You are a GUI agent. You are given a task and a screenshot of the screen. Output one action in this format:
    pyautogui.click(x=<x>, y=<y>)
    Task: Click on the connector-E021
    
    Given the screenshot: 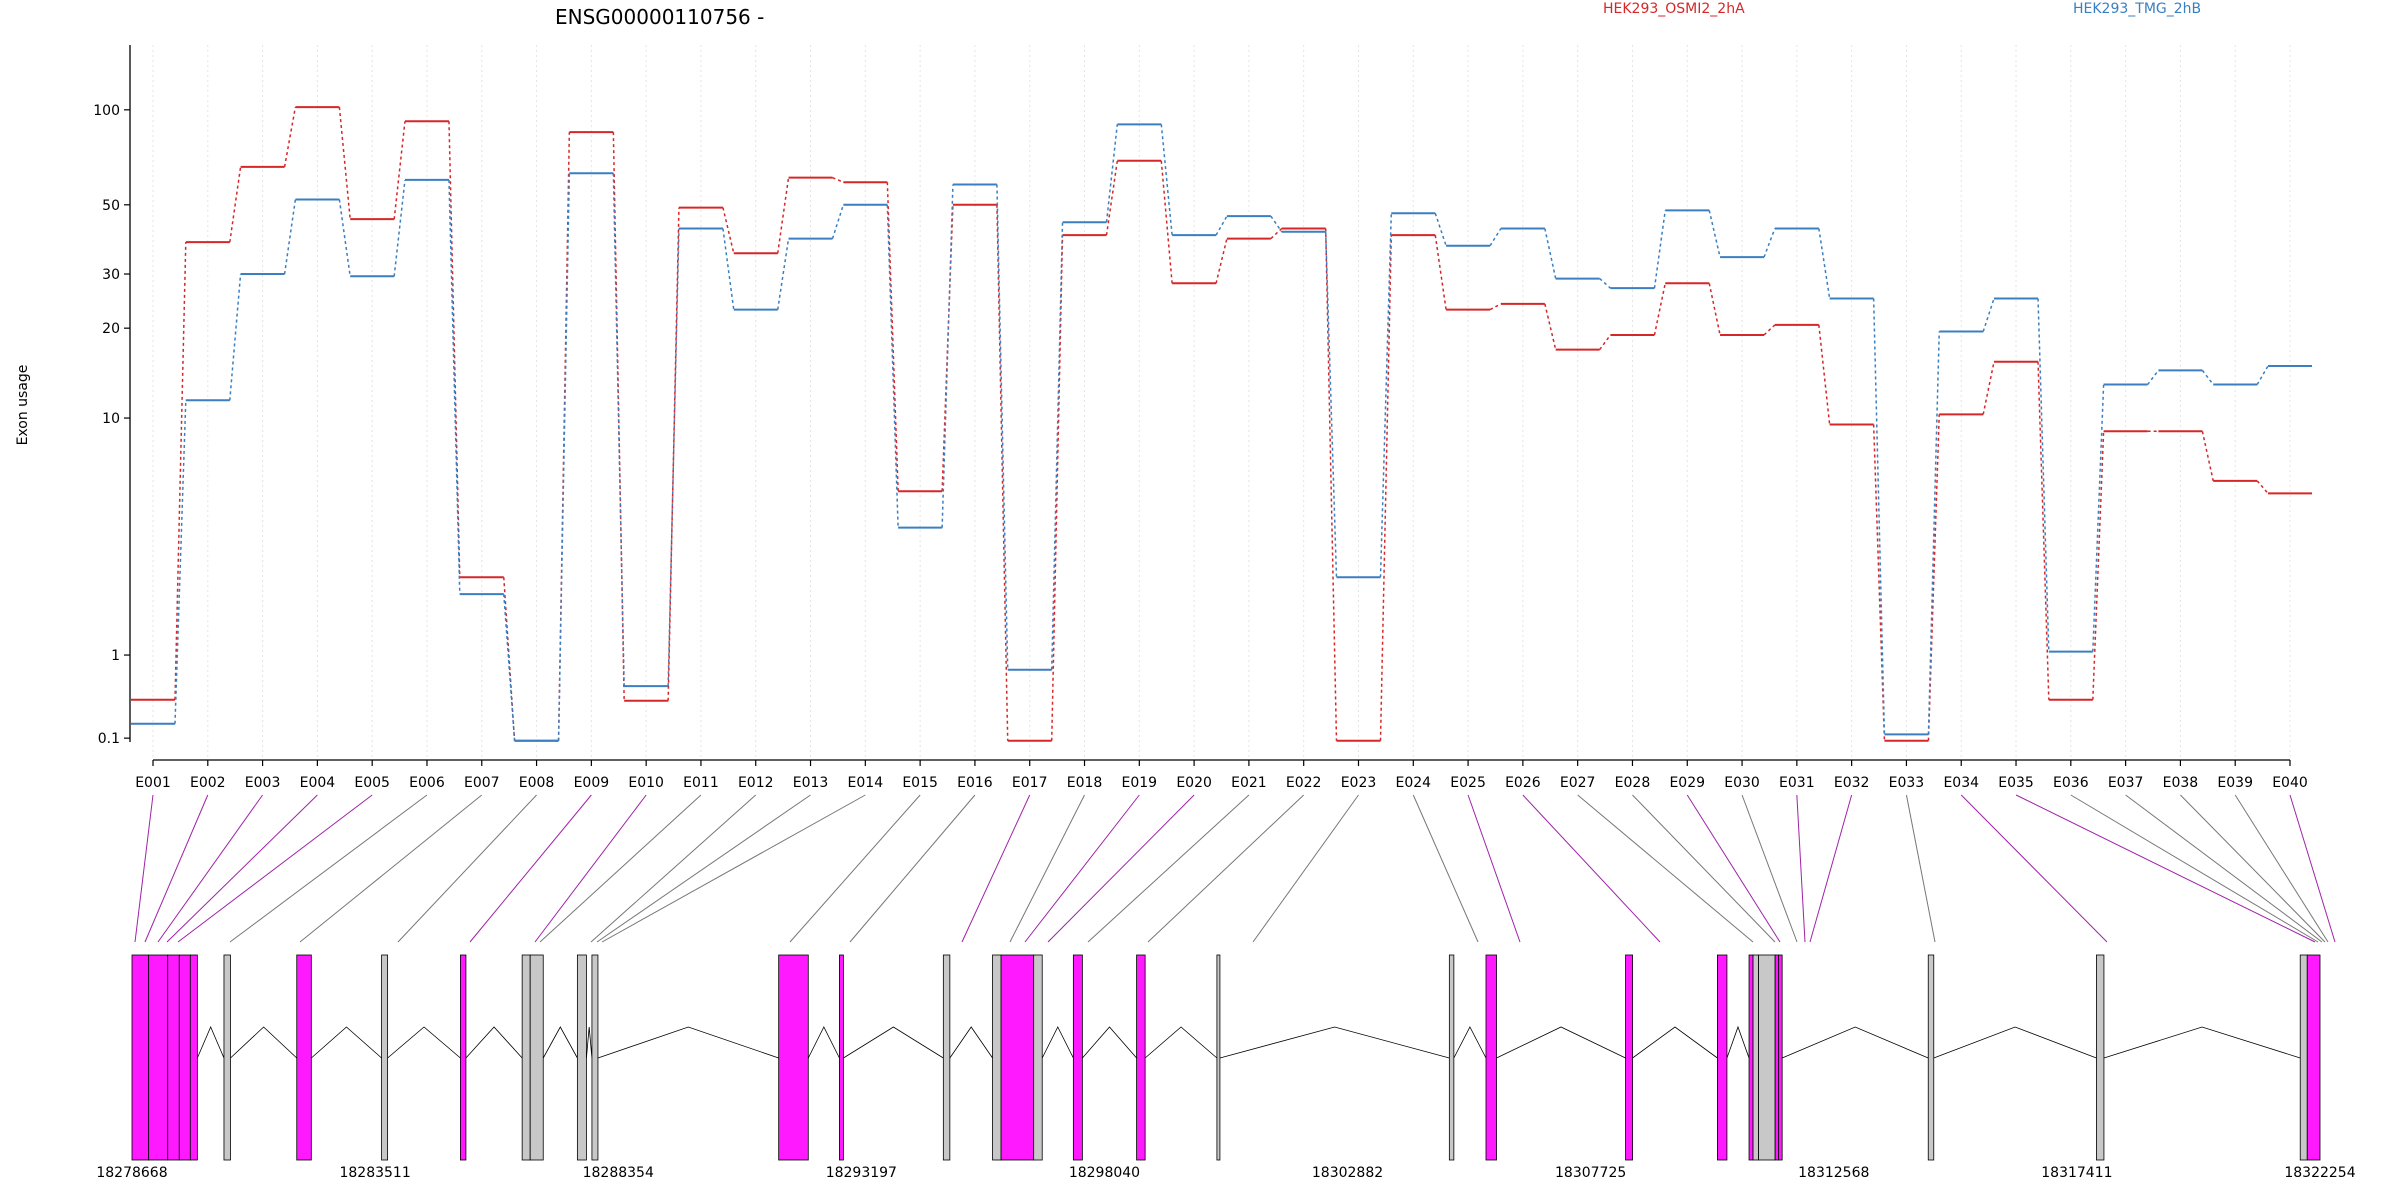 What is the action you would take?
    pyautogui.click(x=1168, y=868)
    